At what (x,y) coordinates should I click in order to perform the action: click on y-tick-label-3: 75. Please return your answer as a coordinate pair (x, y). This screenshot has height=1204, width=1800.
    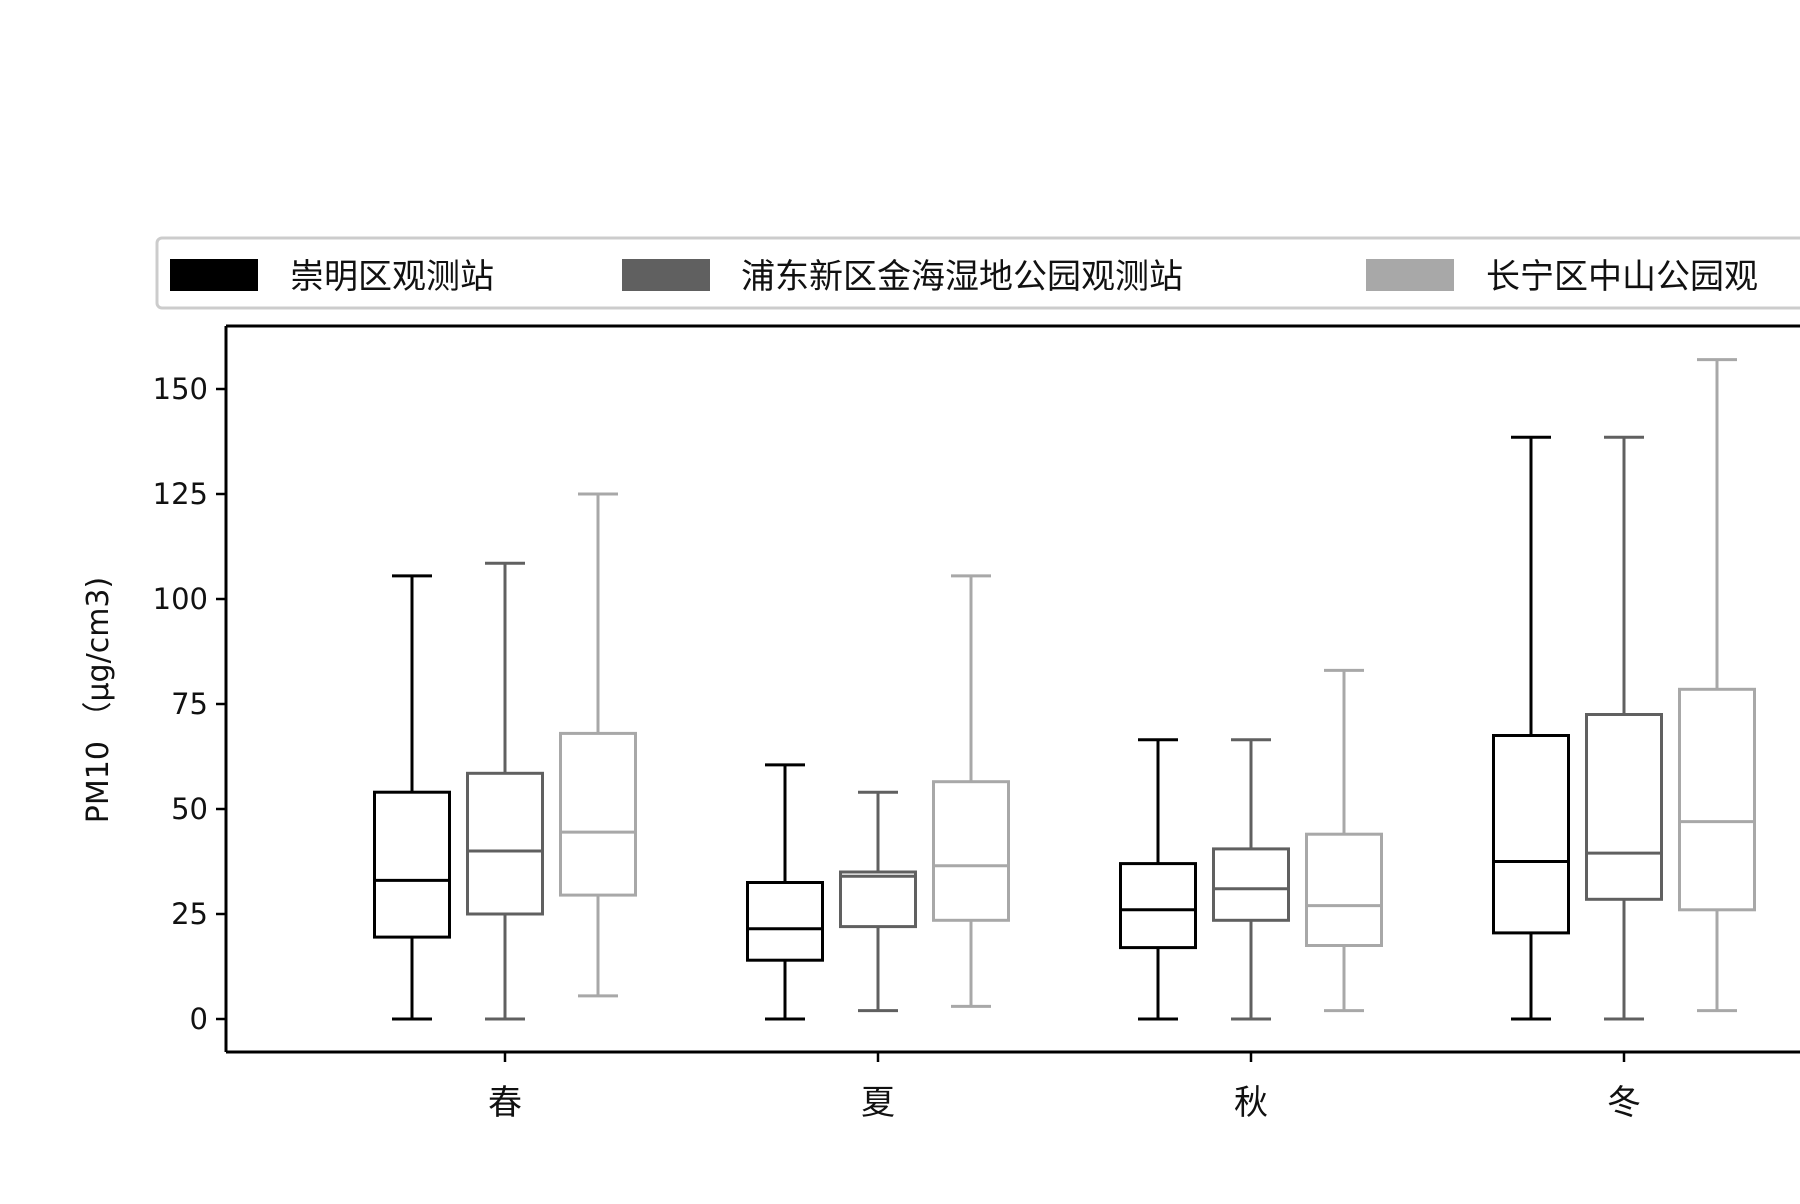
    Looking at the image, I should click on (189, 704).